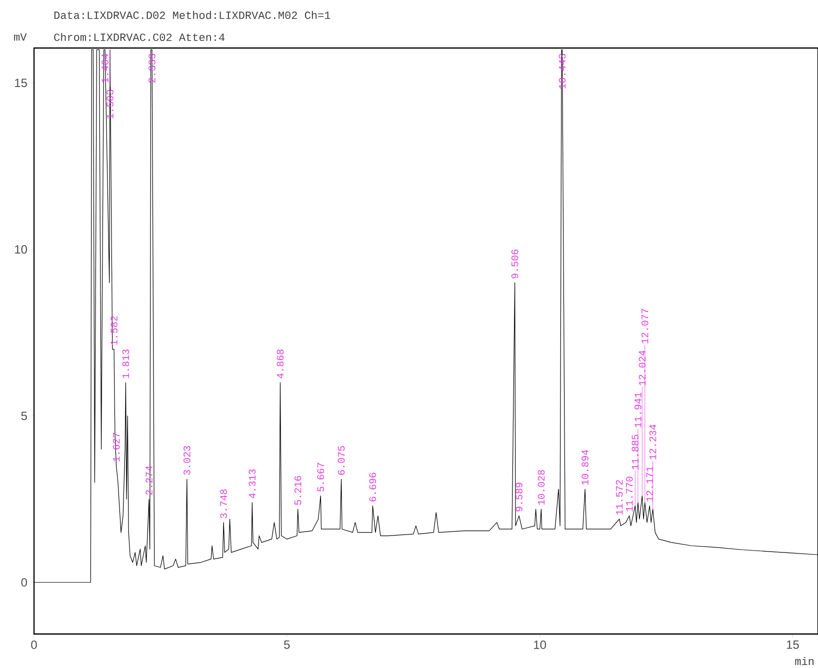  Describe the element at coordinates (540, 645) in the screenshot. I see `x-tick-label: 10` at that location.